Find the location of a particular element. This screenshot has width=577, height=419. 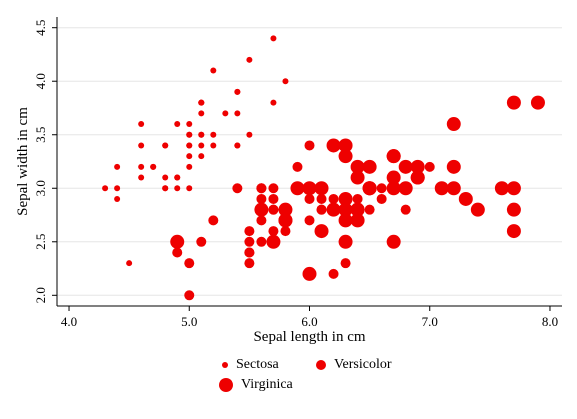

x-tick-label: 6.0 is located at coordinates (309, 321).